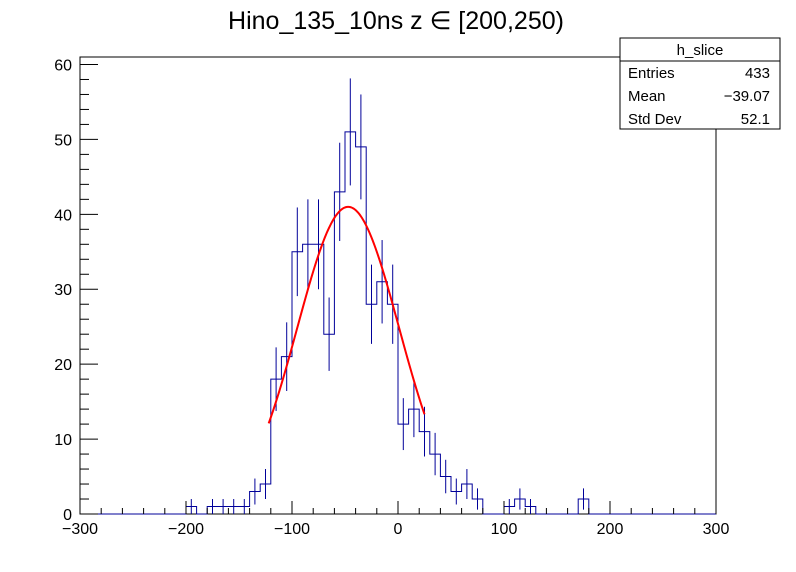 The image size is (796, 572). Describe the element at coordinates (63, 65) in the screenshot. I see `y-tick-label: 60` at that location.